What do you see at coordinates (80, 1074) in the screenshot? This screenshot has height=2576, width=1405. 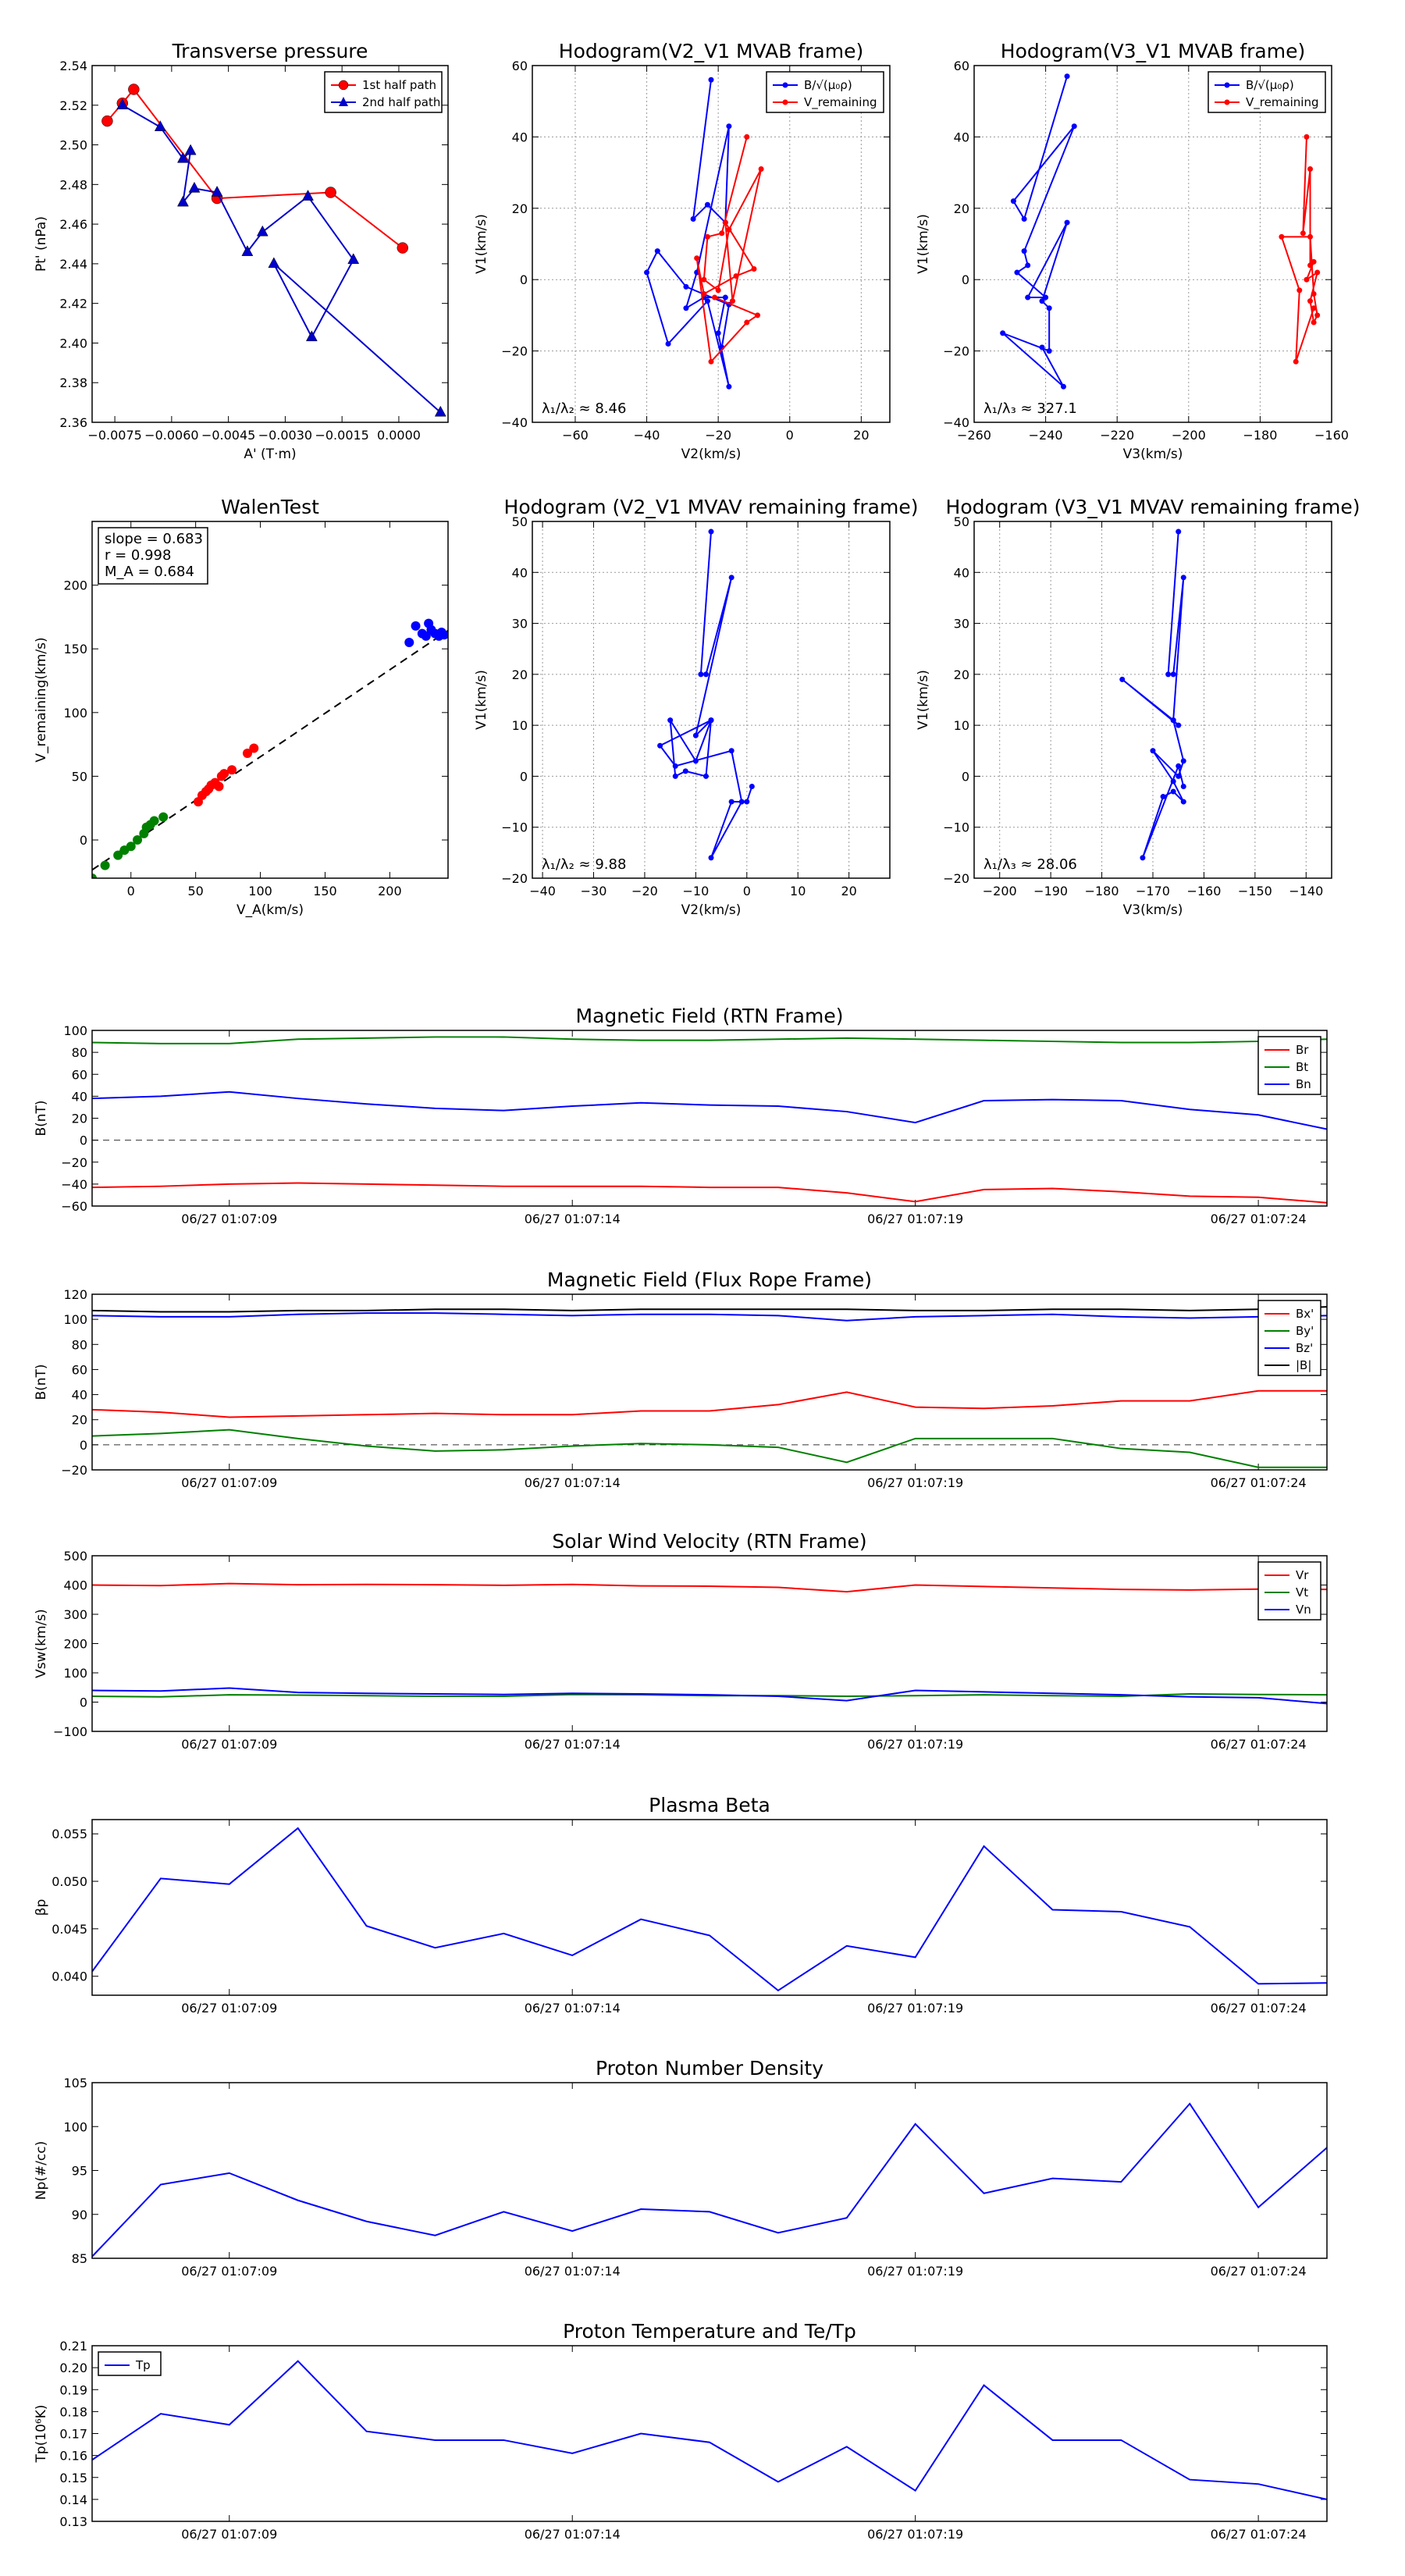 I see `y-tick-label: 60` at bounding box center [80, 1074].